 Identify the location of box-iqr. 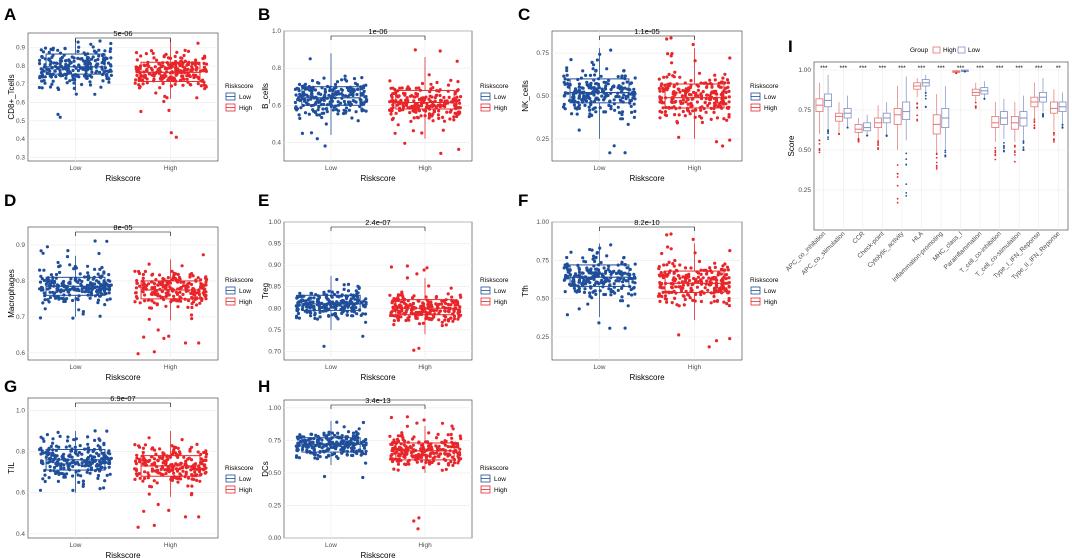
(331, 96).